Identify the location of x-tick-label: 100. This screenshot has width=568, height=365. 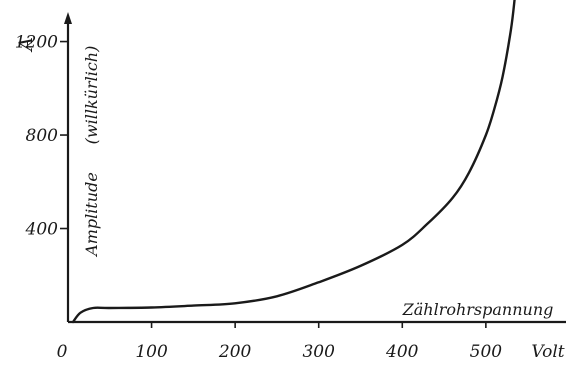
(151, 351).